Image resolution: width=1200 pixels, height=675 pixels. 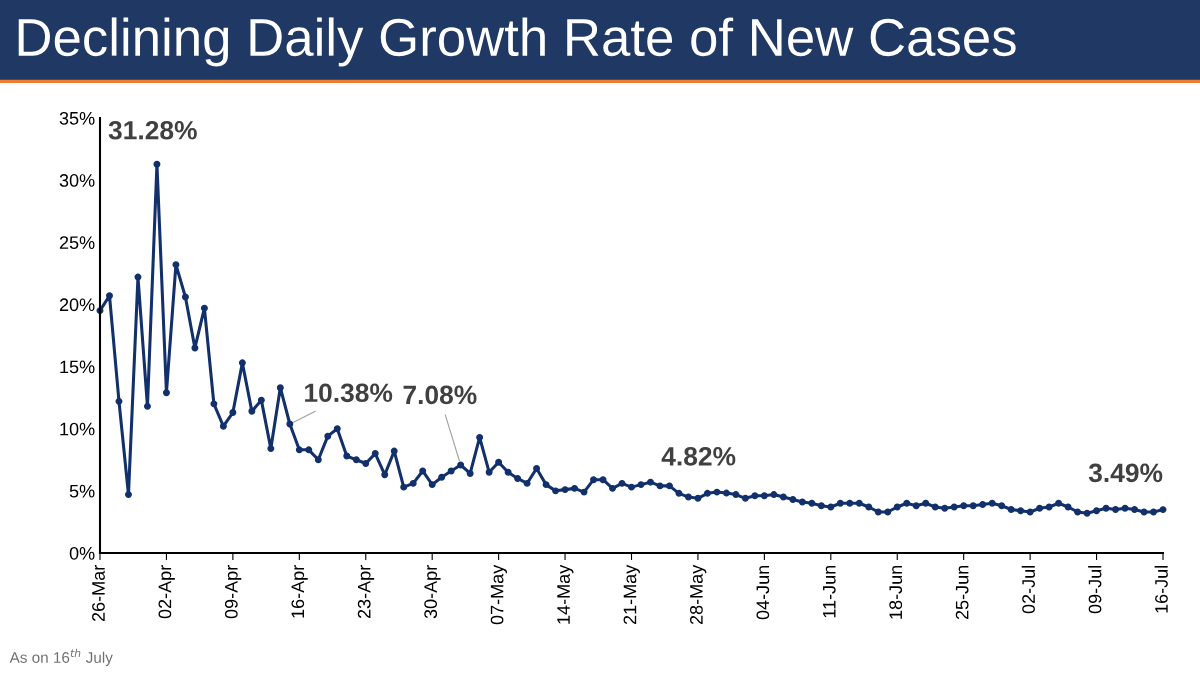 What do you see at coordinates (829, 591) in the screenshot?
I see `x-tick-label: 11-Jun` at bounding box center [829, 591].